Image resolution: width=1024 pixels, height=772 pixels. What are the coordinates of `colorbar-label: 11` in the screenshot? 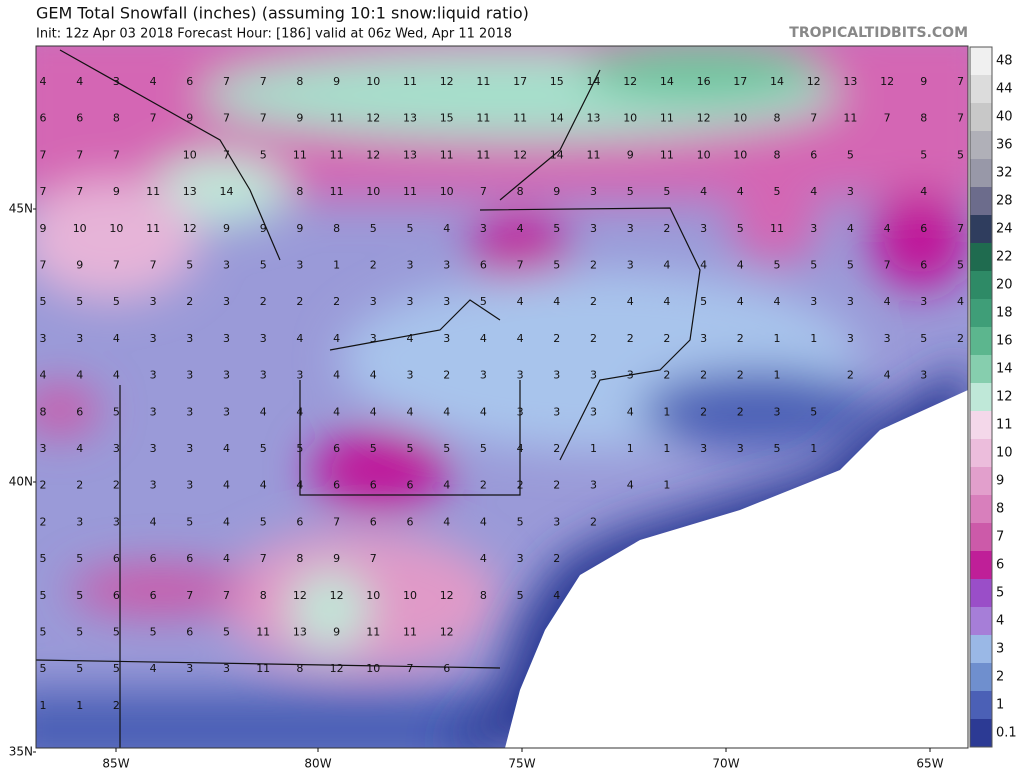 It's located at (1004, 425).